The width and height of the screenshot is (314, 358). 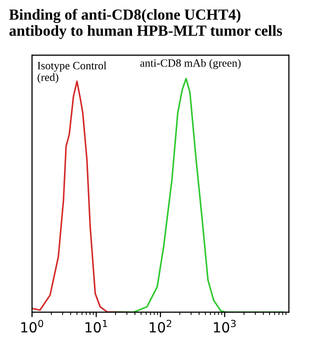 I want to click on x-tick-label: 10$^{1}$, so click(x=97, y=326).